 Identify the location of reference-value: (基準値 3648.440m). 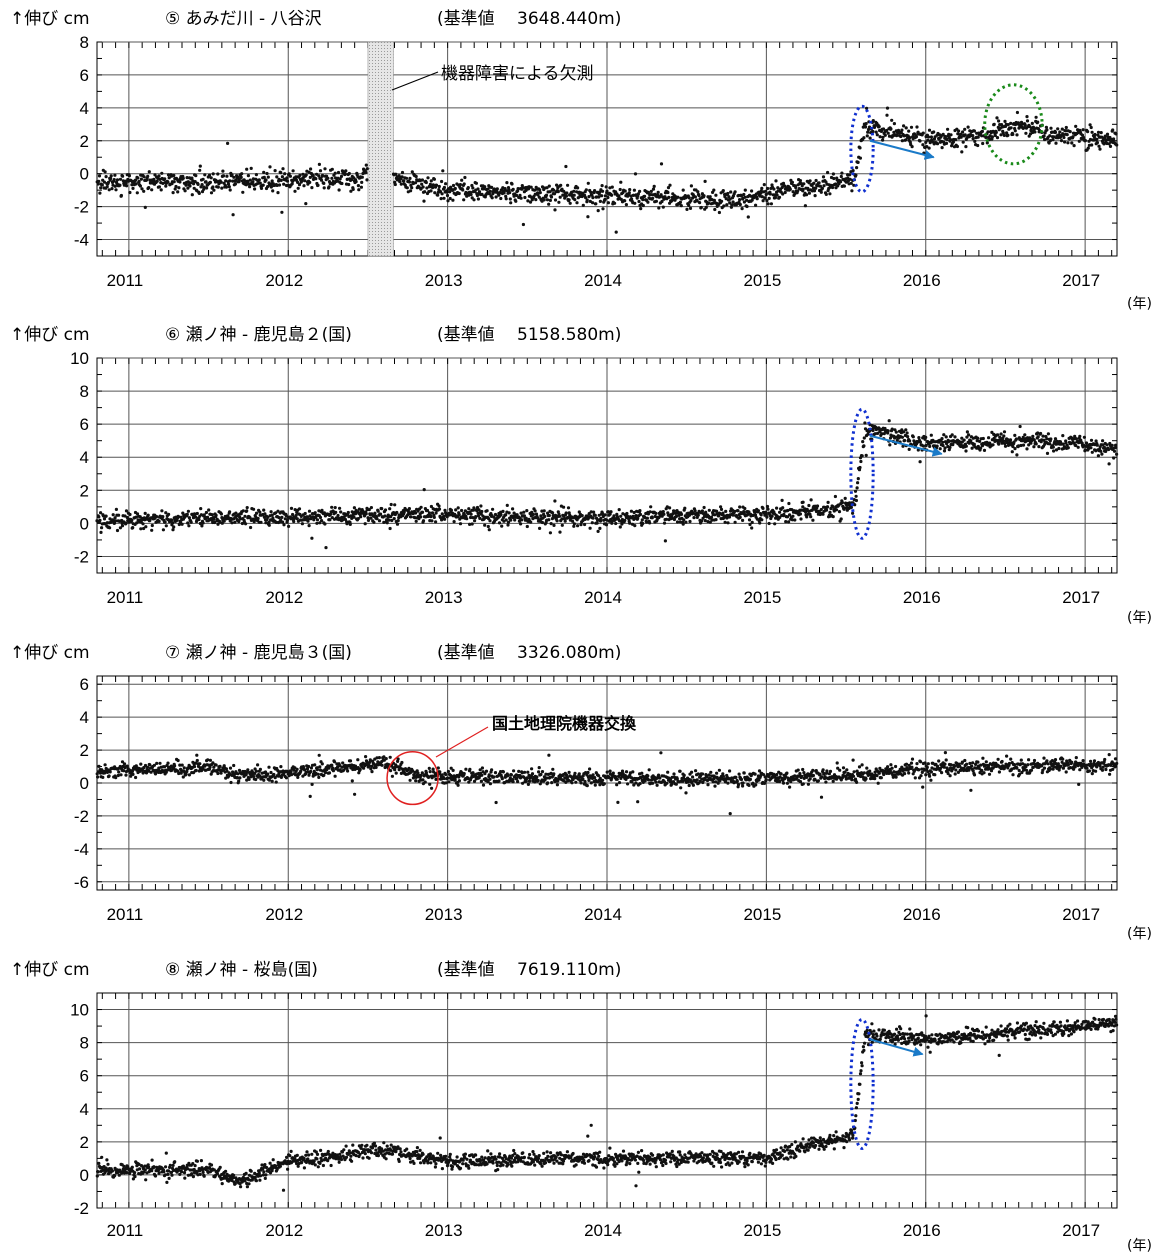
(529, 19).